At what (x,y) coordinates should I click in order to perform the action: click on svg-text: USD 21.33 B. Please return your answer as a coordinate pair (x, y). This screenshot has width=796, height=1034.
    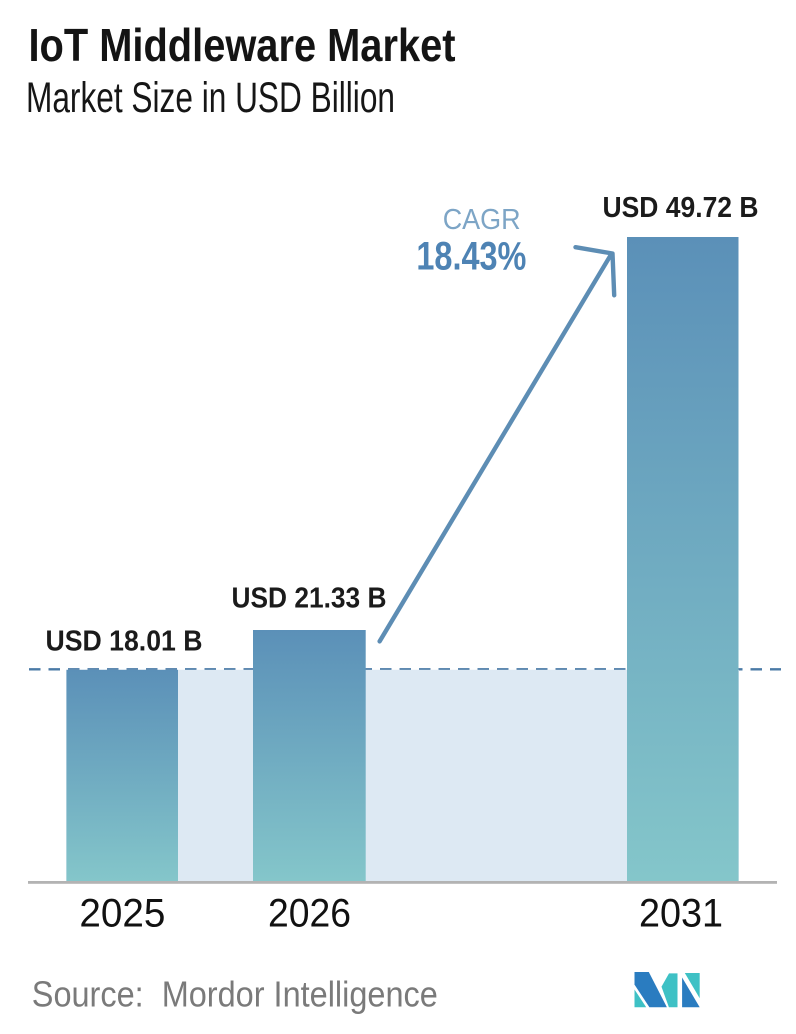
    Looking at the image, I should click on (309, 599).